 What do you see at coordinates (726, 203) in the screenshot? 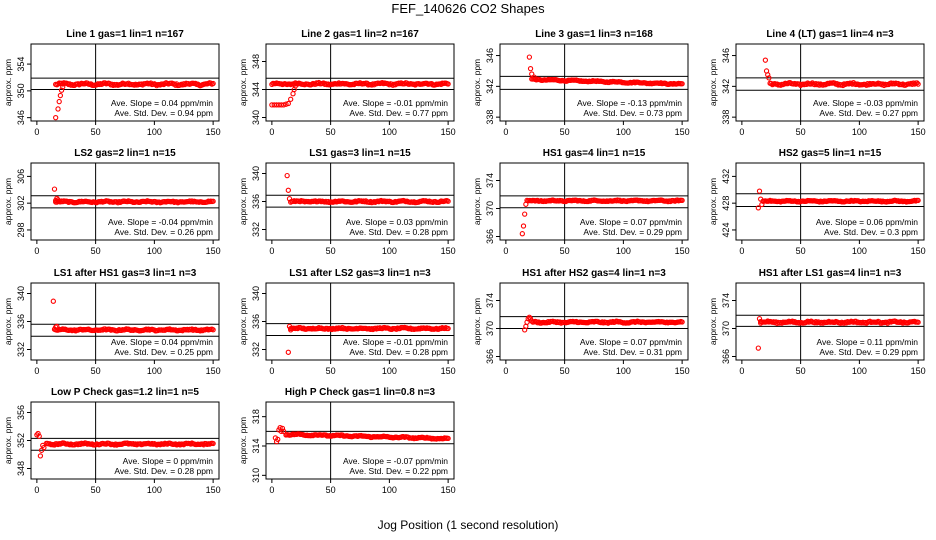
I see `y-tick-label: 428` at bounding box center [726, 203].